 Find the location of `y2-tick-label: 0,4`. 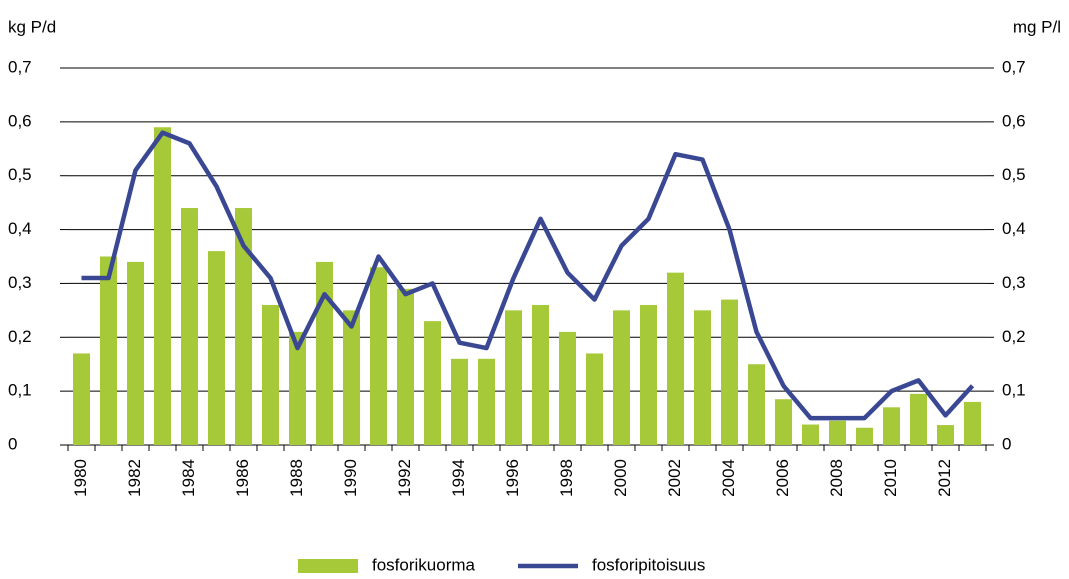

y2-tick-label: 0,4 is located at coordinates (1014, 228).